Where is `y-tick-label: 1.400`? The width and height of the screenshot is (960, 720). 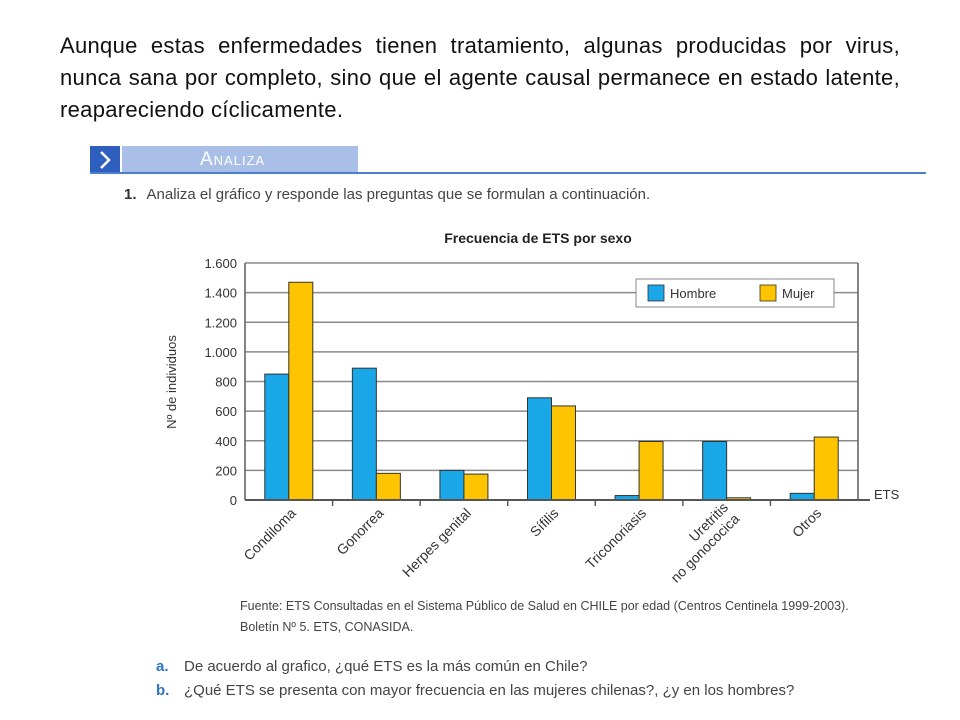 y-tick-label: 1.400 is located at coordinates (220, 293).